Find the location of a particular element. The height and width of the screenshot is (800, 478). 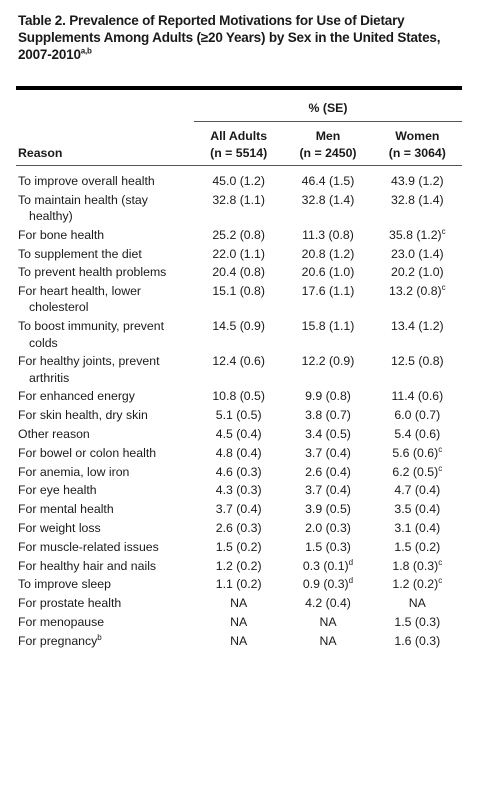

cell-value: 4.7 (0.4) is located at coordinates (417, 490).